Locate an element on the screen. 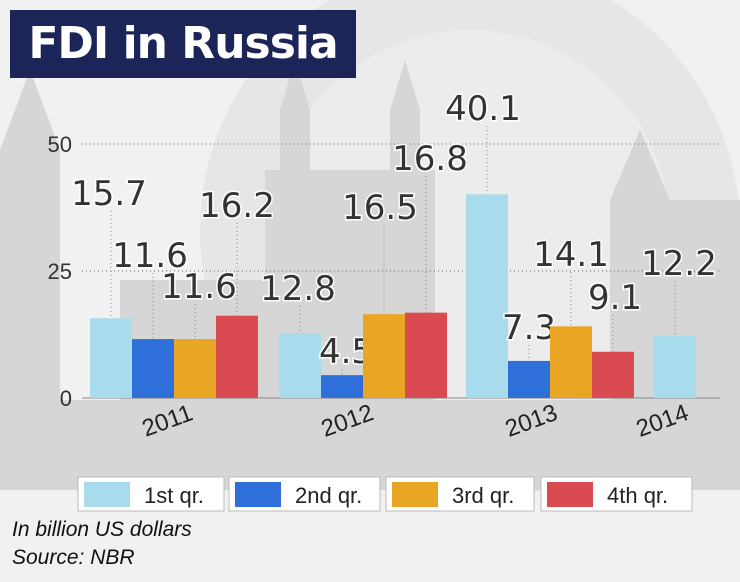 Image resolution: width=740 pixels, height=582 pixels. bar-2011-q1 is located at coordinates (111, 358).